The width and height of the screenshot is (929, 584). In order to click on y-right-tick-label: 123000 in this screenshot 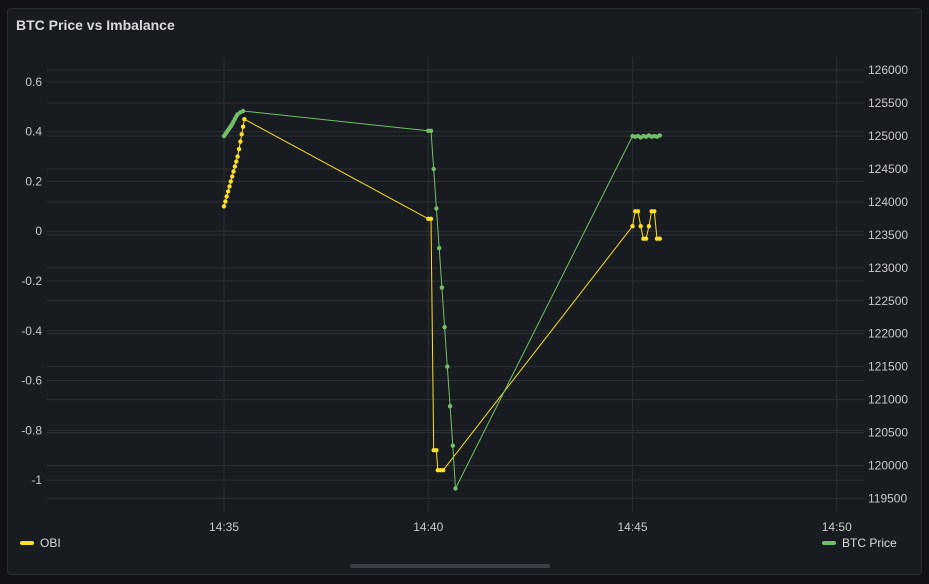, I will do `click(888, 268)`.